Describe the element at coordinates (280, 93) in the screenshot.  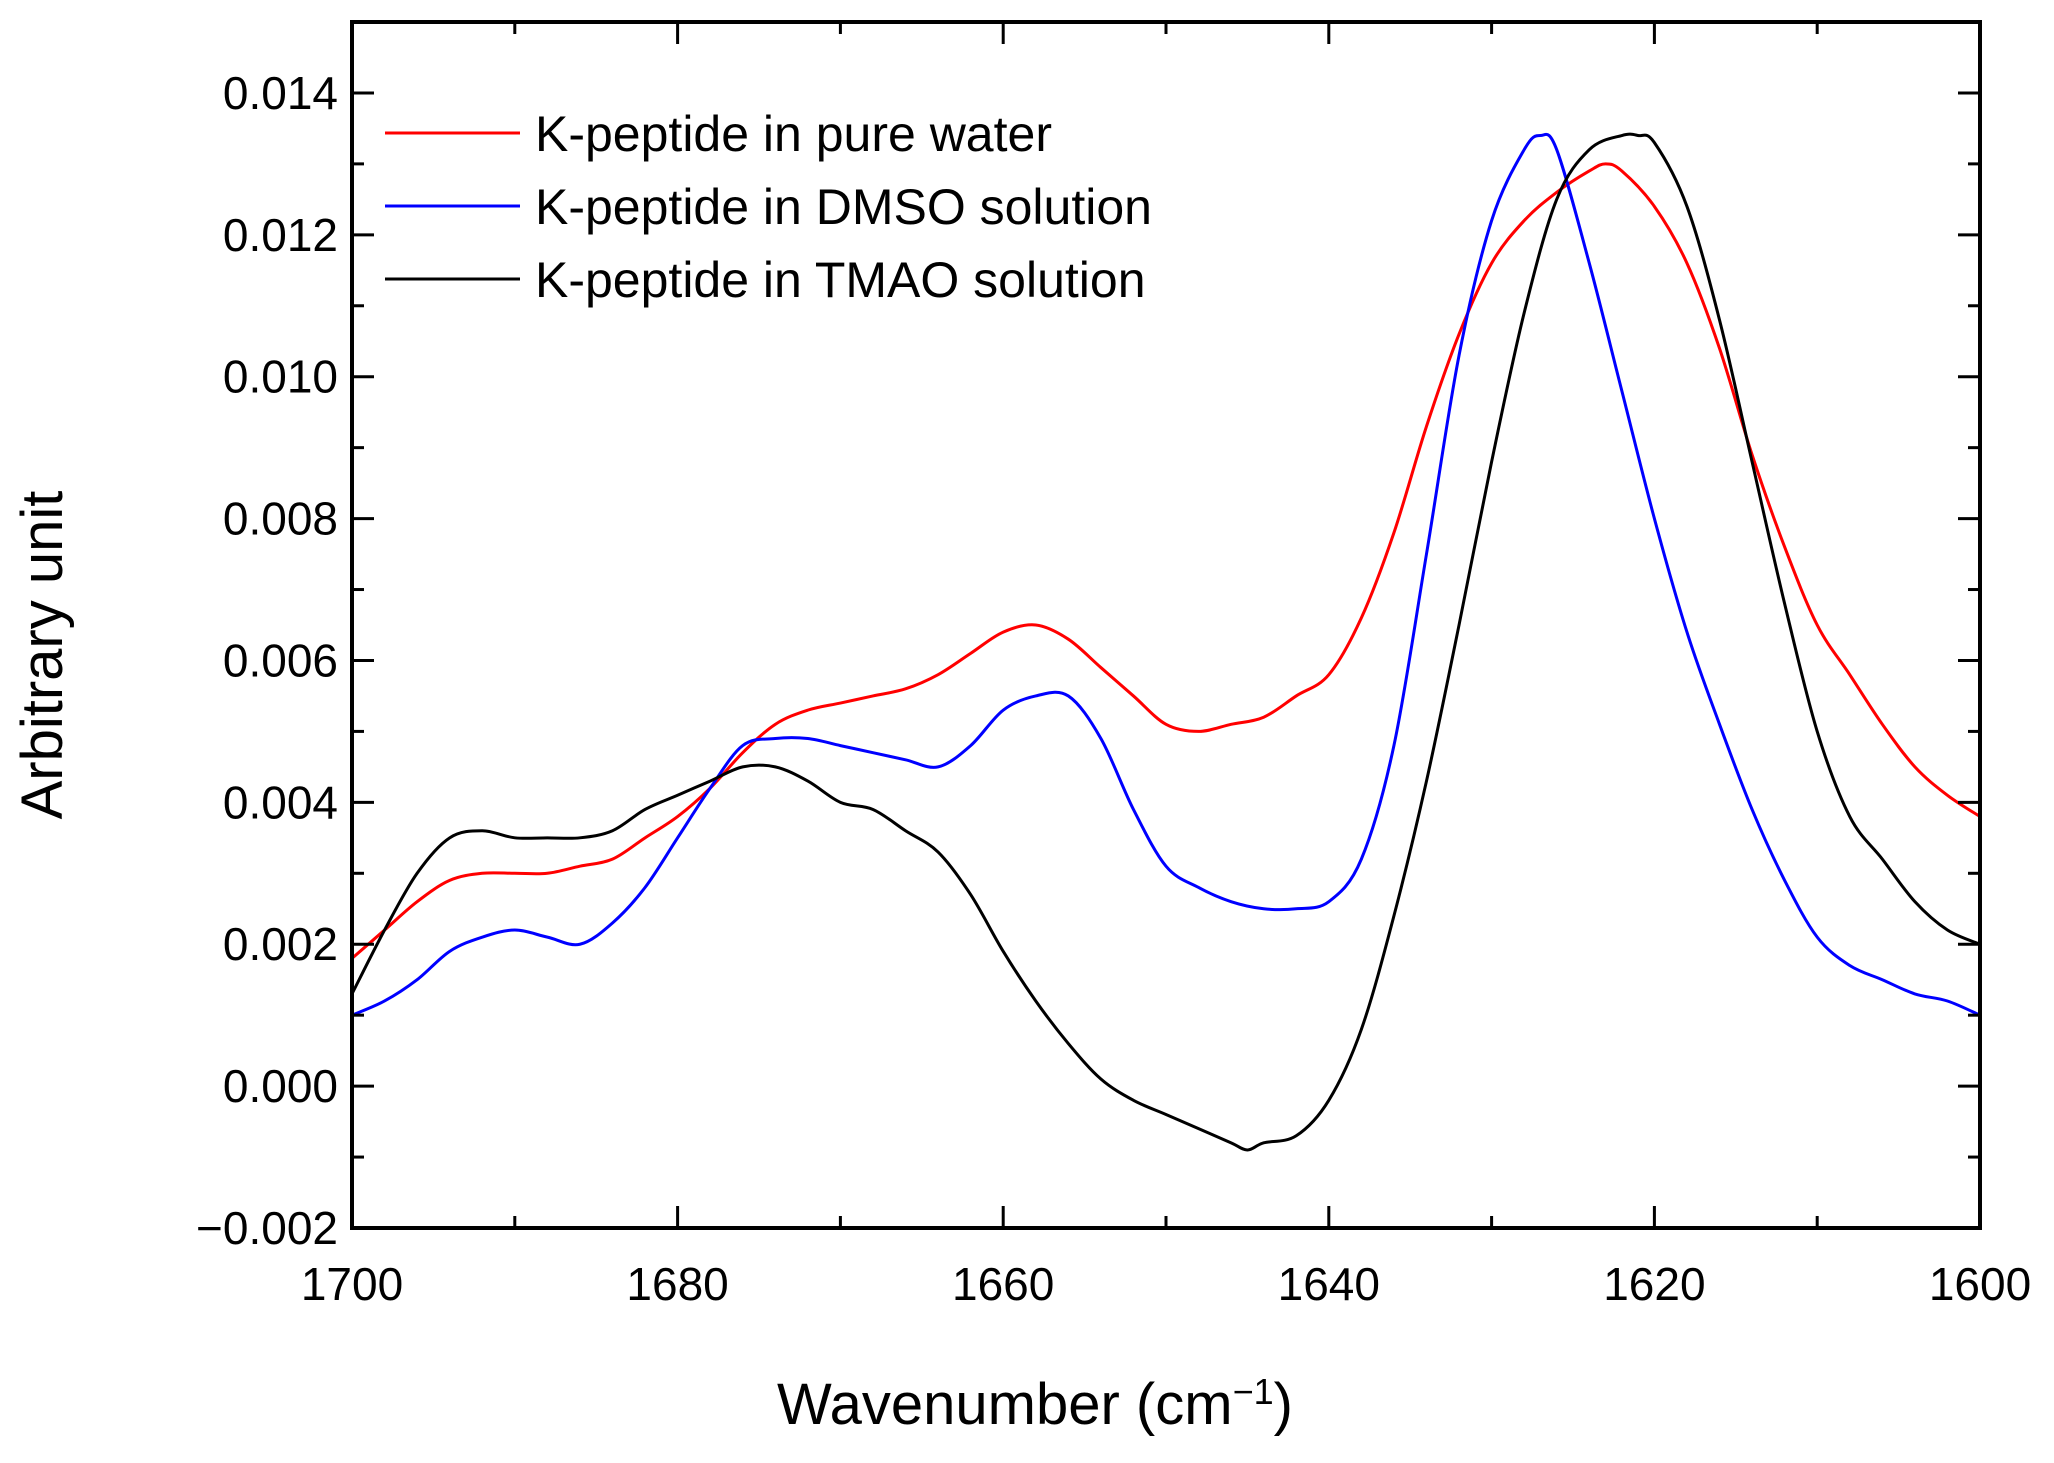
I see `y-tick-label: 0.014` at that location.